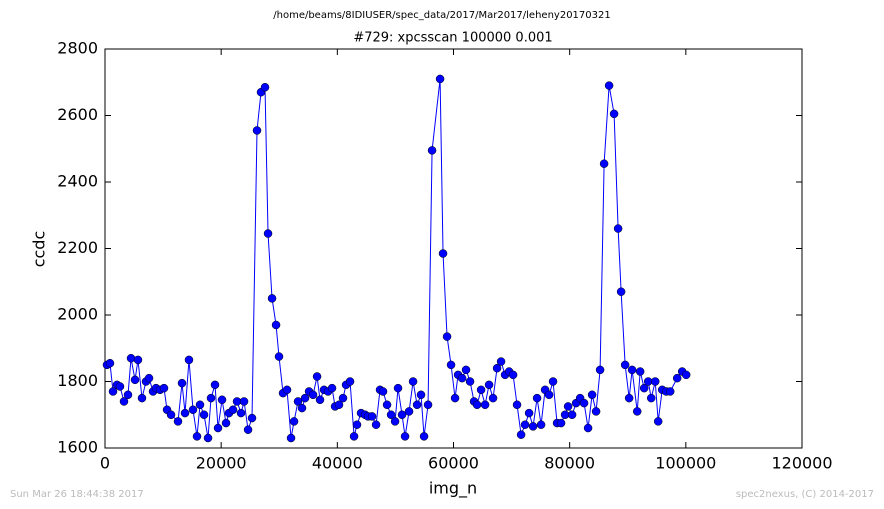 The image size is (884, 509). Describe the element at coordinates (452, 38) in the screenshot. I see `chart-title: #729: xpcsscan 100000 0.001` at that location.